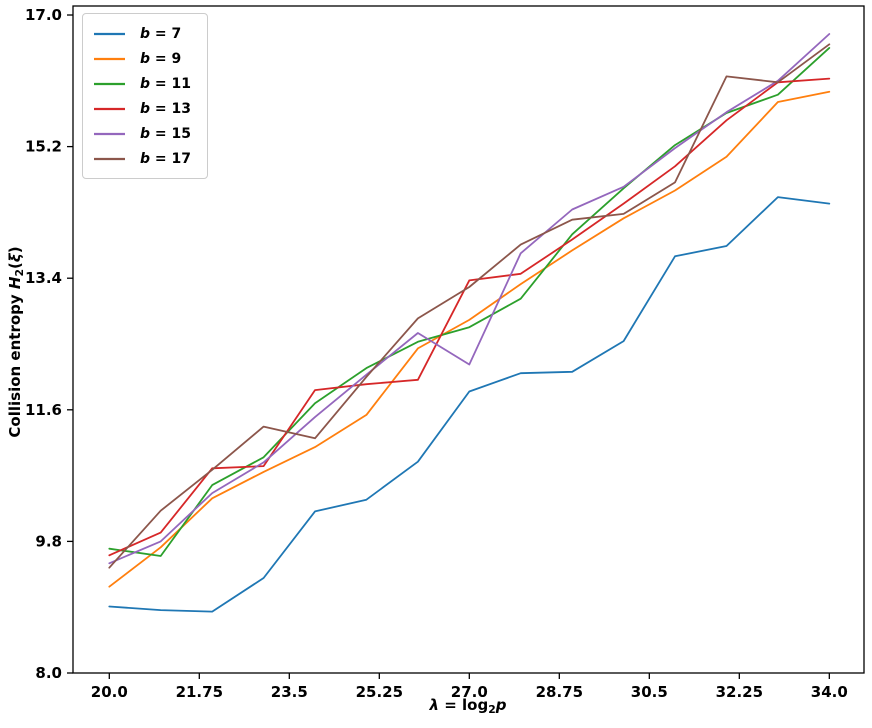 The height and width of the screenshot is (728, 872). Describe the element at coordinates (165, 158) in the screenshot. I see `legend-label: b = 17` at that location.